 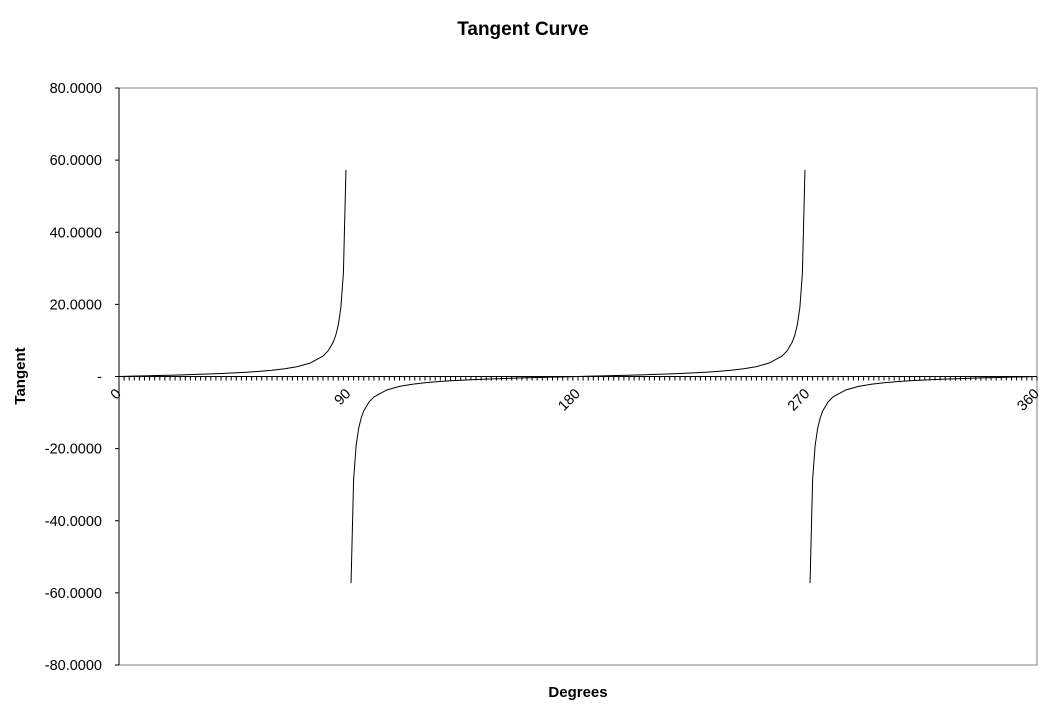 What do you see at coordinates (73, 594) in the screenshot?
I see `y-tick-label: -60.0000` at bounding box center [73, 594].